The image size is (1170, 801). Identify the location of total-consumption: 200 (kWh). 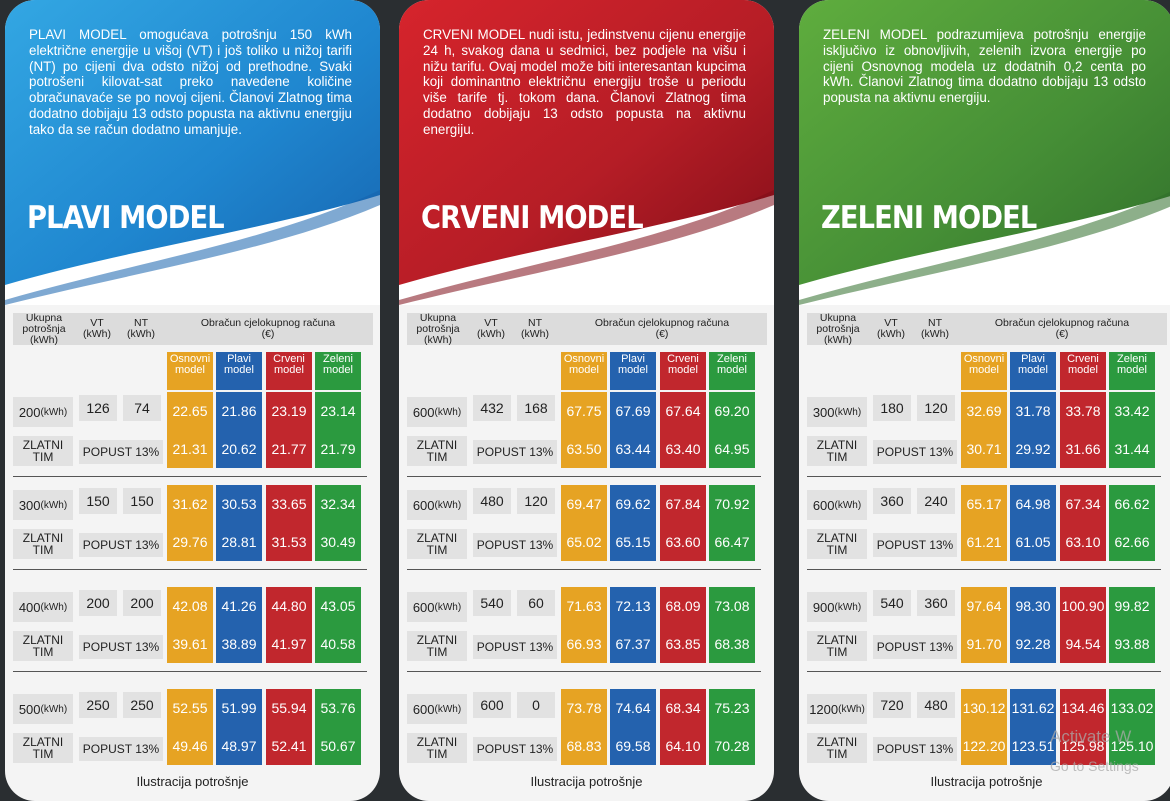
(43, 412).